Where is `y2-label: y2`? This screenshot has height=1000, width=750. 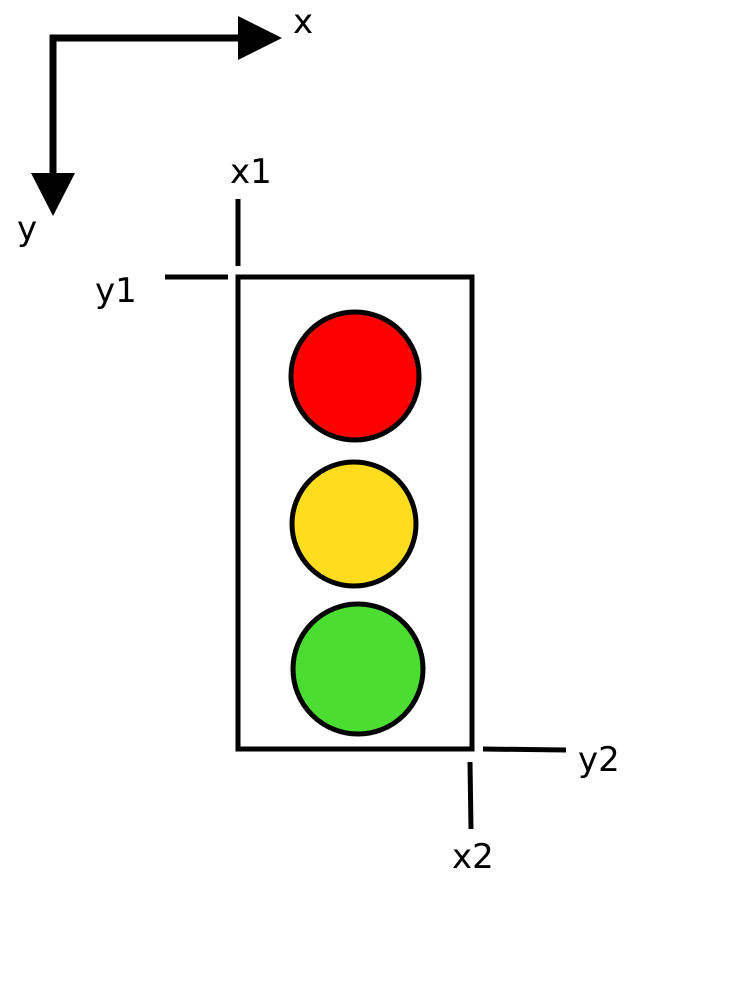 y2-label: y2 is located at coordinates (599, 760).